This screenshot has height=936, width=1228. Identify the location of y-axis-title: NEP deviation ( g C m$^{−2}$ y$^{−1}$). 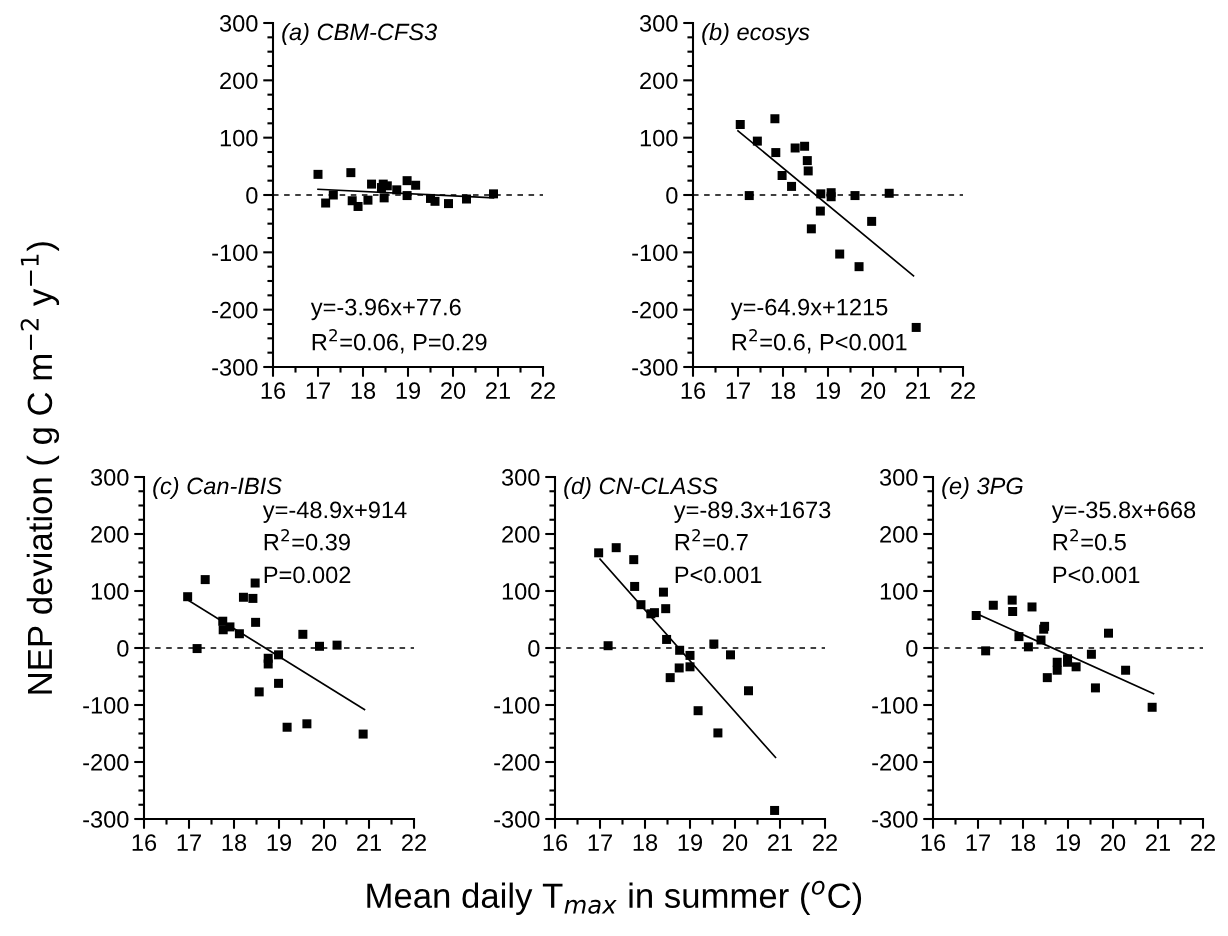
(40, 468).